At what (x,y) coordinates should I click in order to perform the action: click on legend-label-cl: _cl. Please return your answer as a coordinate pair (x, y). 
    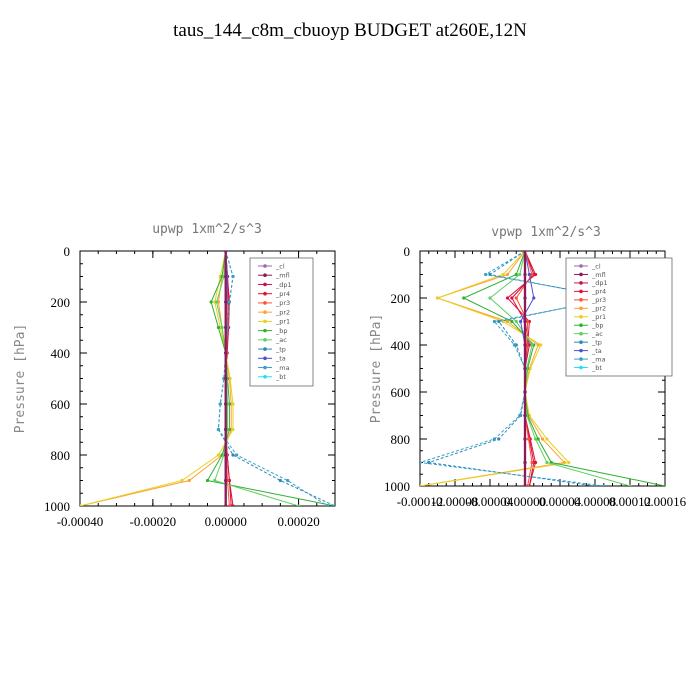
    Looking at the image, I should click on (280, 266).